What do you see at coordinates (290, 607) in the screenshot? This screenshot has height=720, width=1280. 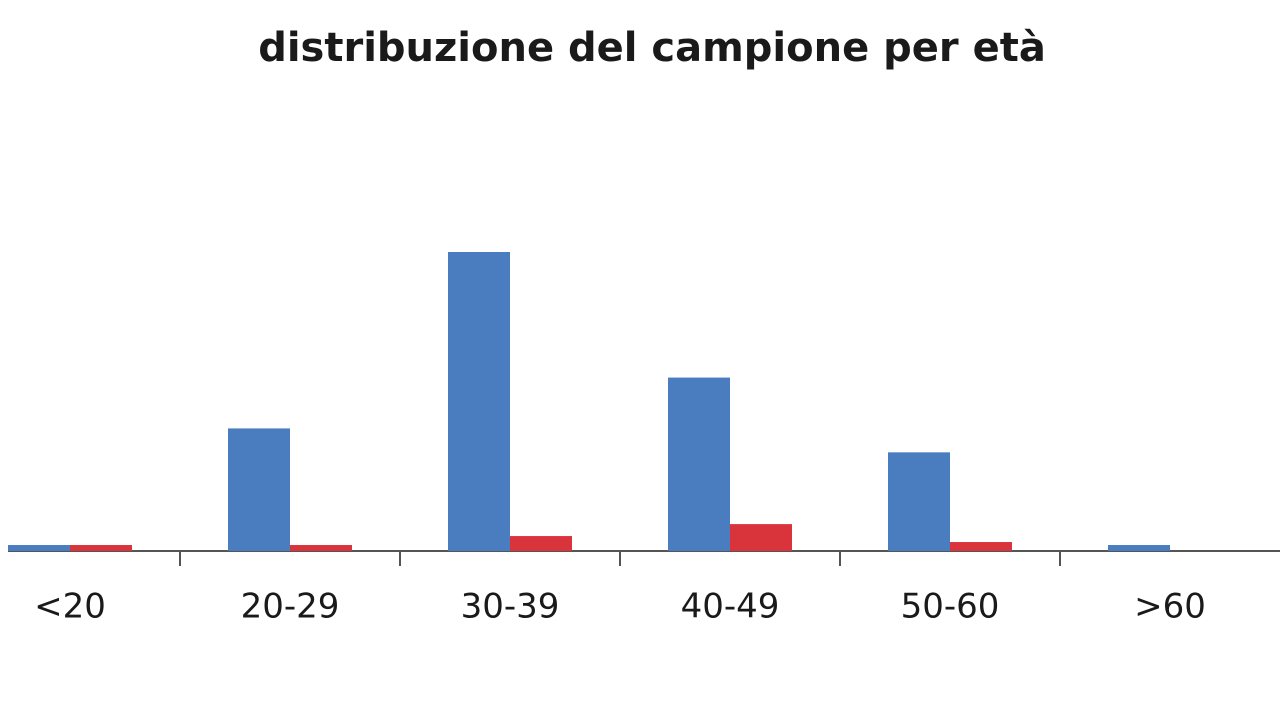 I see `x-tick-label: 20-29` at bounding box center [290, 607].